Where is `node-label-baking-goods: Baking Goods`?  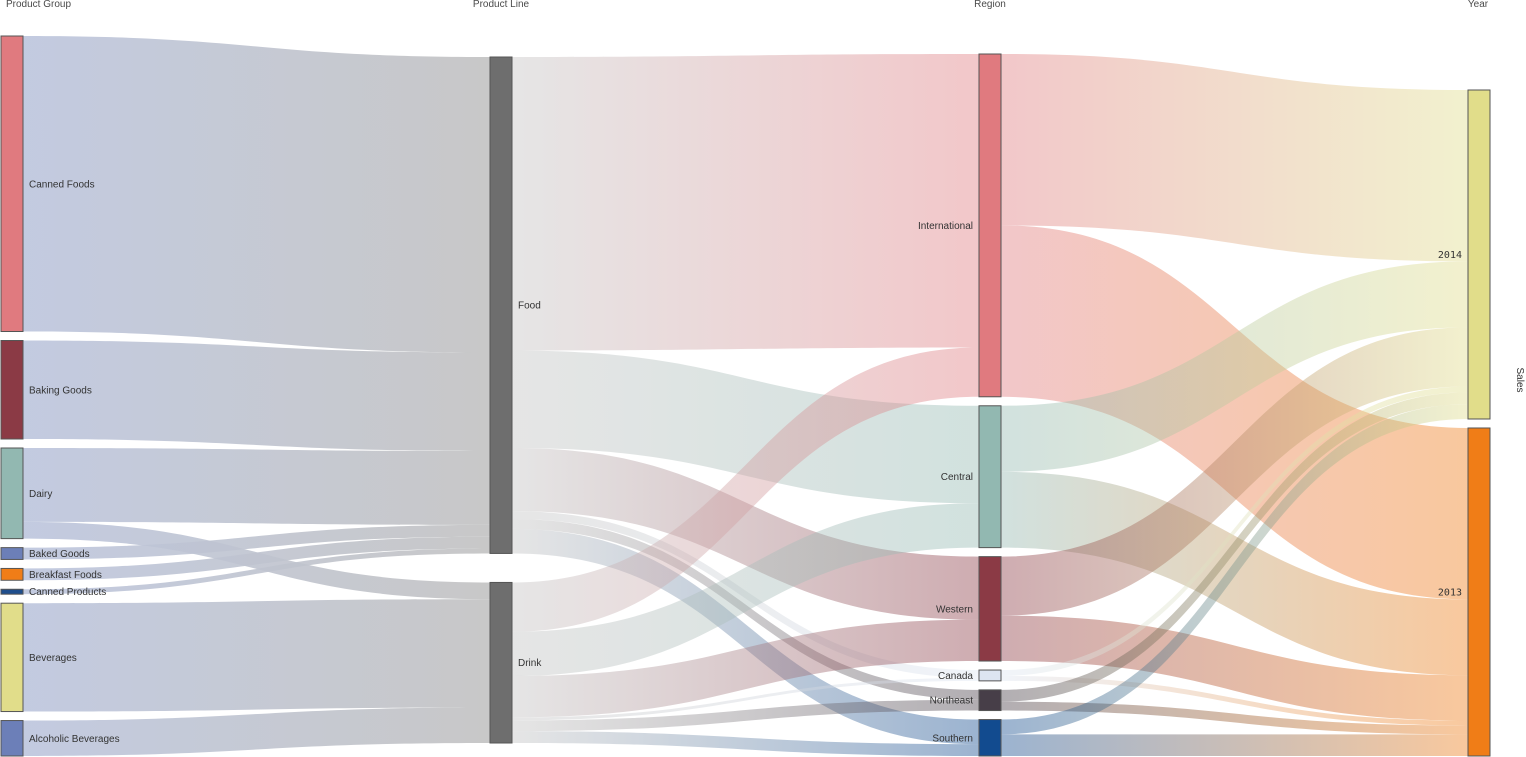
node-label-baking-goods: Baking Goods is located at coordinates (60, 390).